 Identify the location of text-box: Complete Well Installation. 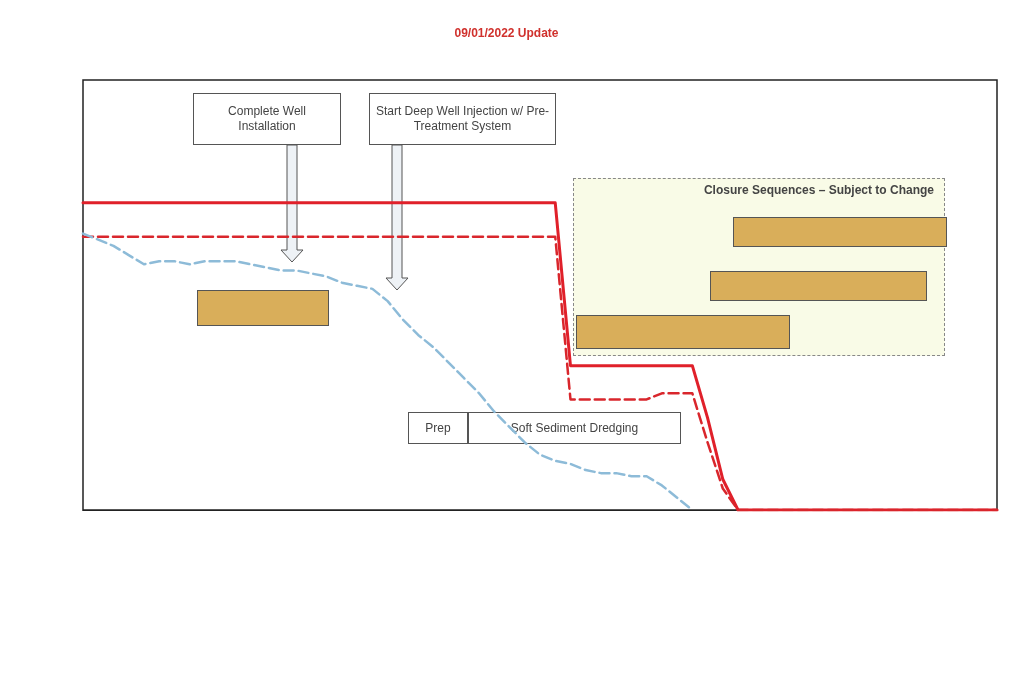
(267, 119).